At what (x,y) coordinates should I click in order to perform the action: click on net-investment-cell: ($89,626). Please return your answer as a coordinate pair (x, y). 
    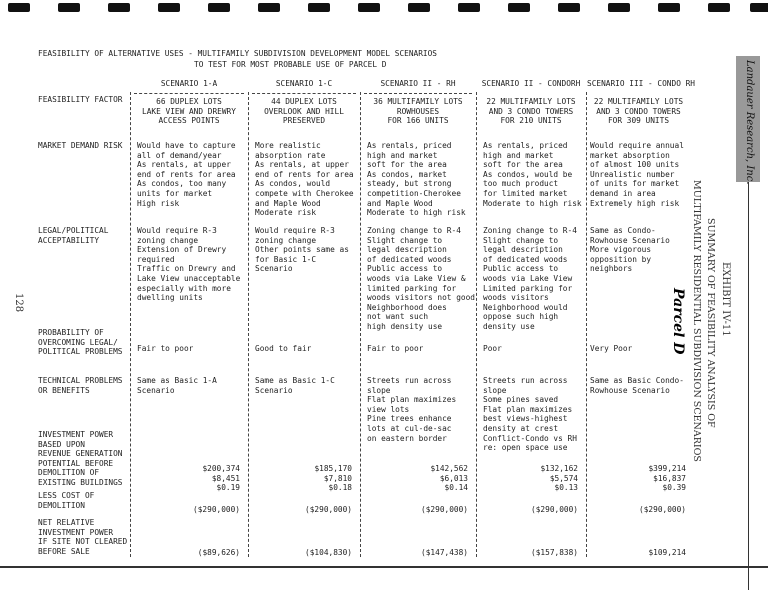
    Looking at the image, I should click on (218, 552).